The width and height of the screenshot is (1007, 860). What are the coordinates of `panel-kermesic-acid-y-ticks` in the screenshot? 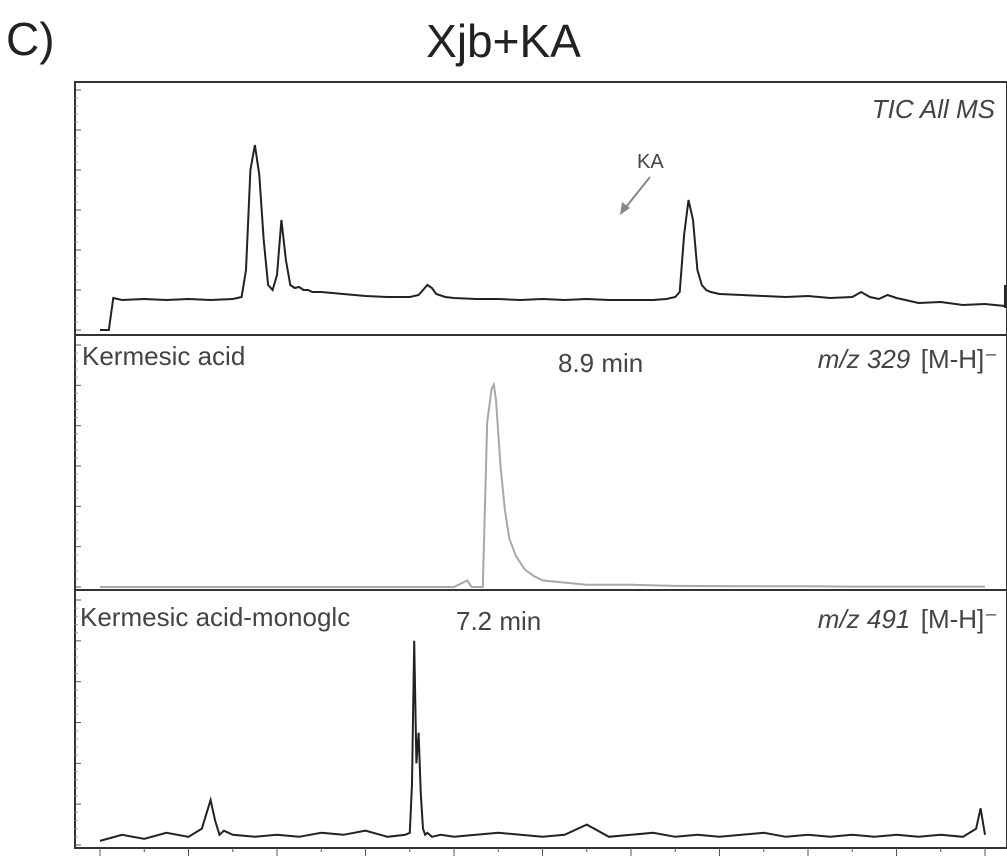 It's located at (78, 466).